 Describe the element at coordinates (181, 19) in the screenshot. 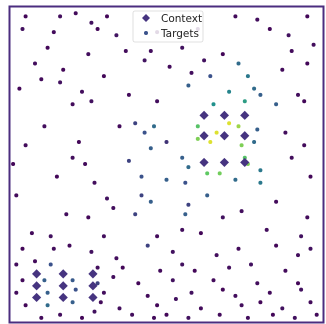

I see `legend-context-label: Context` at that location.